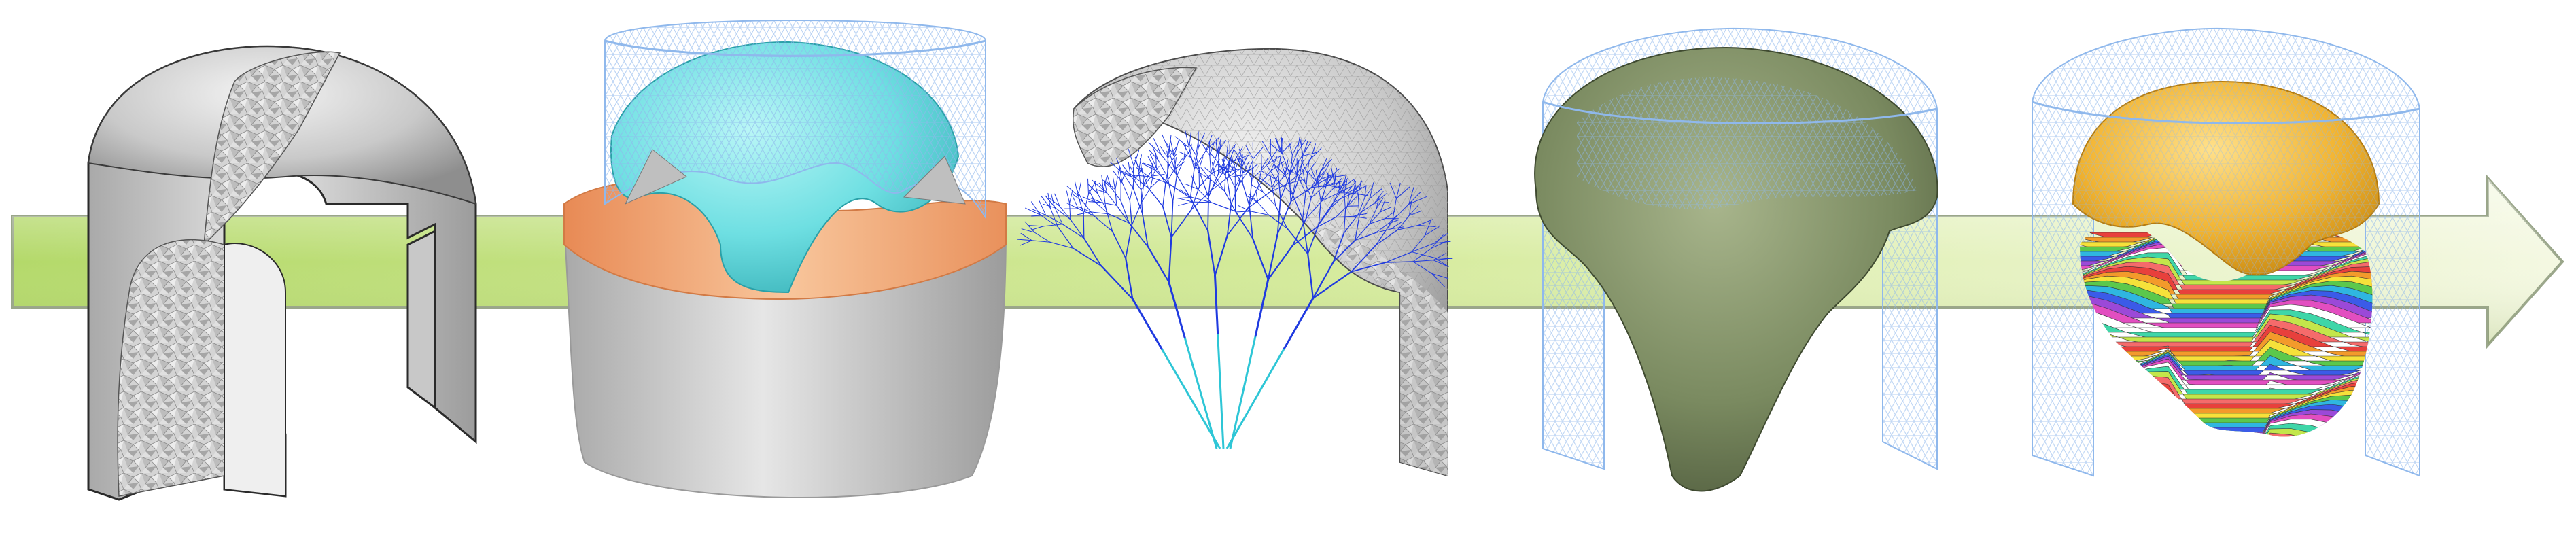 The image size is (2576, 541). Describe the element at coordinates (1736, 259) in the screenshot. I see `step-4-green-body` at that location.